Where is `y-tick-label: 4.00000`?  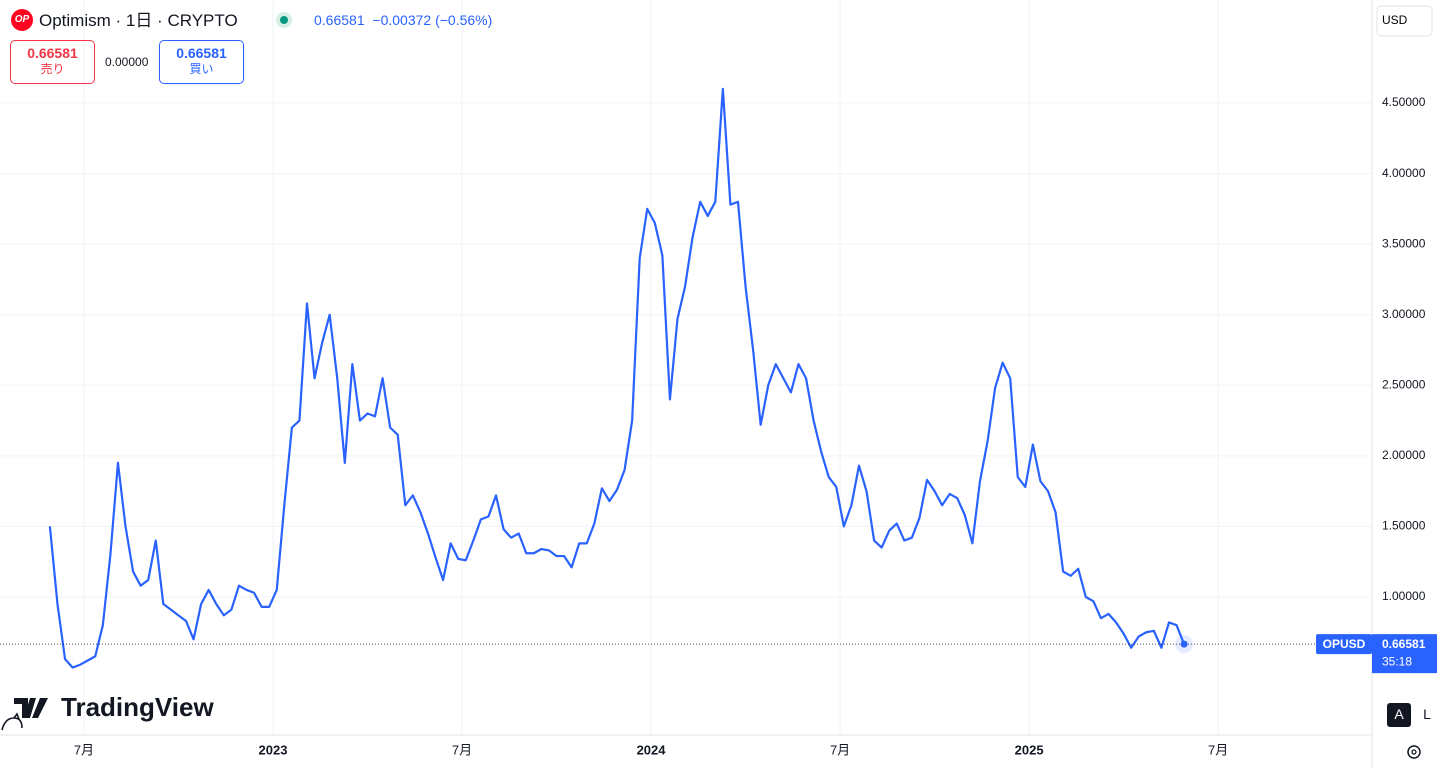 y-tick-label: 4.00000 is located at coordinates (1404, 173).